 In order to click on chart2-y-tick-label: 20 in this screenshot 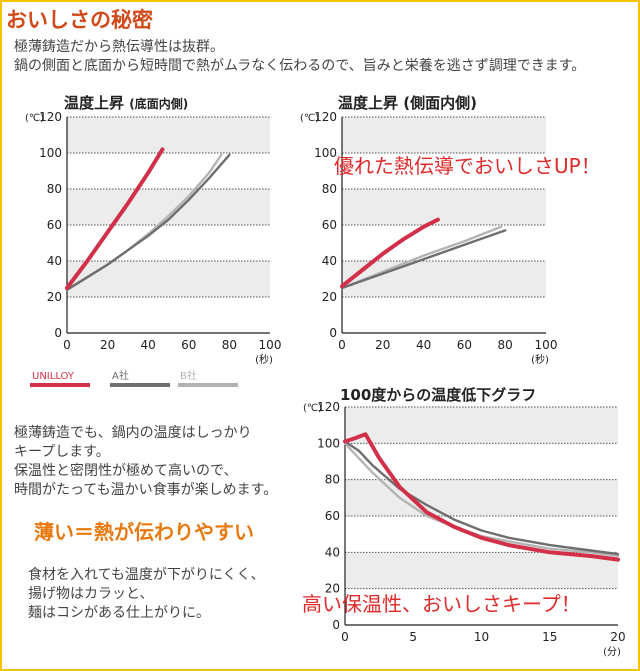, I will do `click(329, 297)`.